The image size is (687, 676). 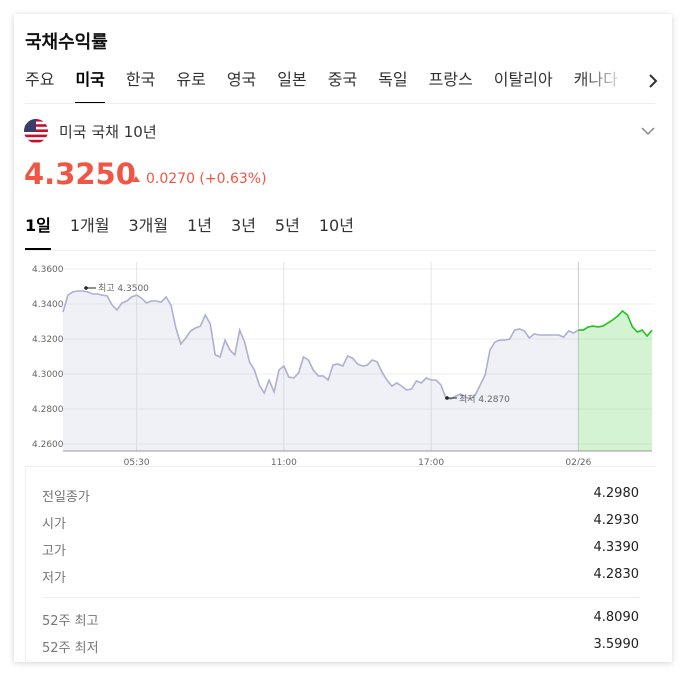 What do you see at coordinates (340, 576) in the screenshot?
I see `stat-row: 저가 4.2830` at bounding box center [340, 576].